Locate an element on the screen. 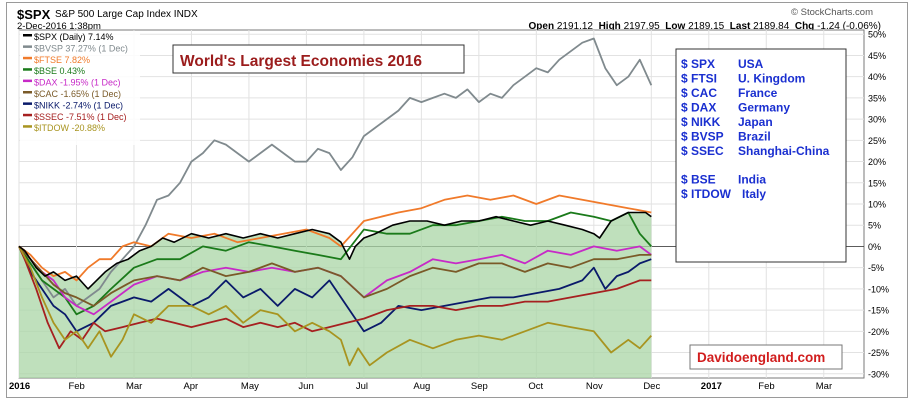  key-symbol: $ FTSI is located at coordinates (699, 79).